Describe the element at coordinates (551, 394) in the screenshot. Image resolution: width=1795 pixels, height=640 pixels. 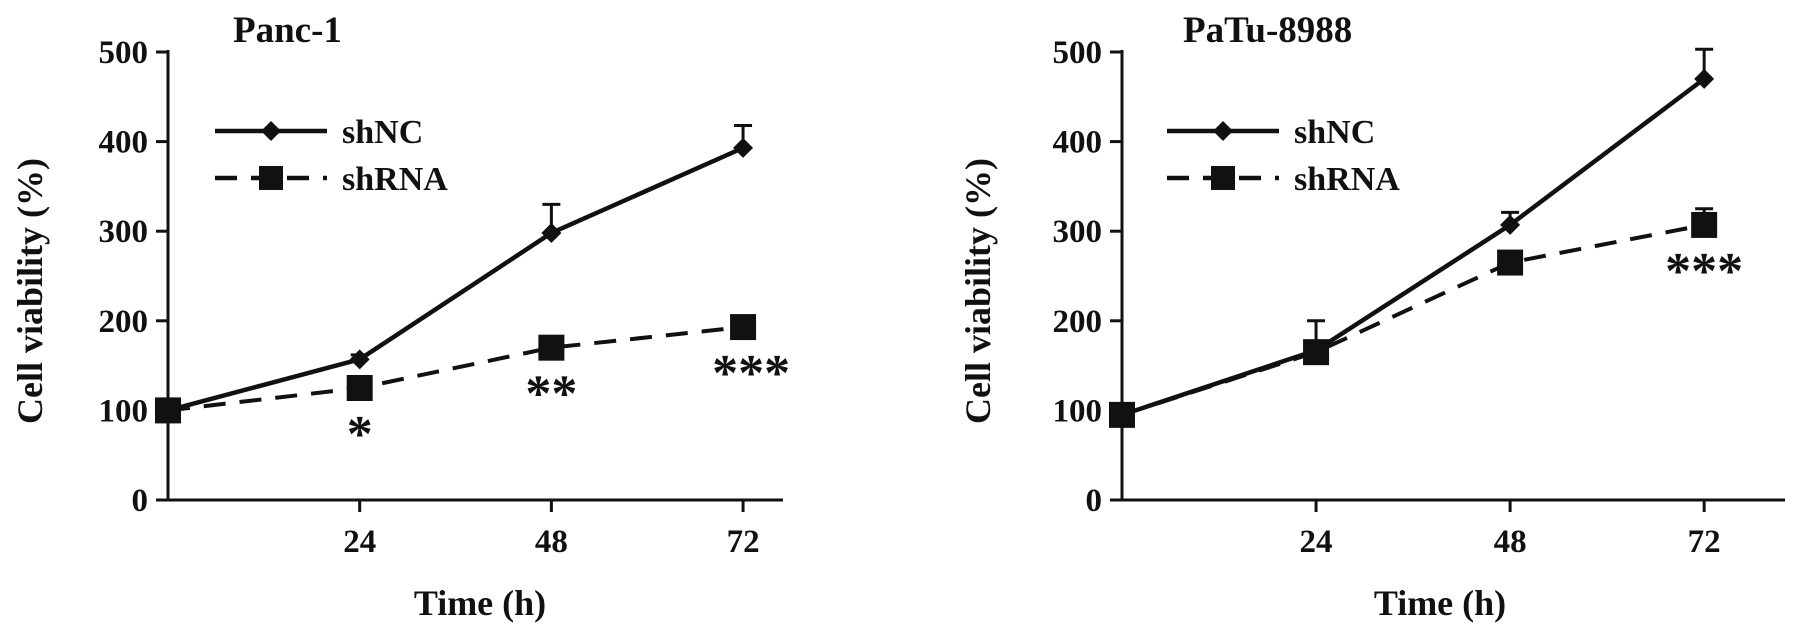
I see `significance-label: **` at that location.